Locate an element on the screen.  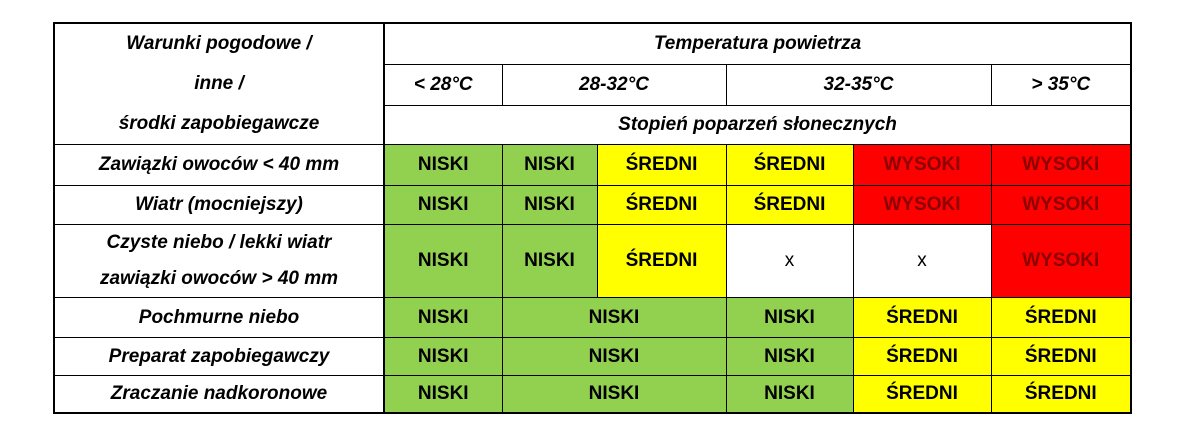
corner-label-line: Warunki pogodowe / is located at coordinates (219, 43).